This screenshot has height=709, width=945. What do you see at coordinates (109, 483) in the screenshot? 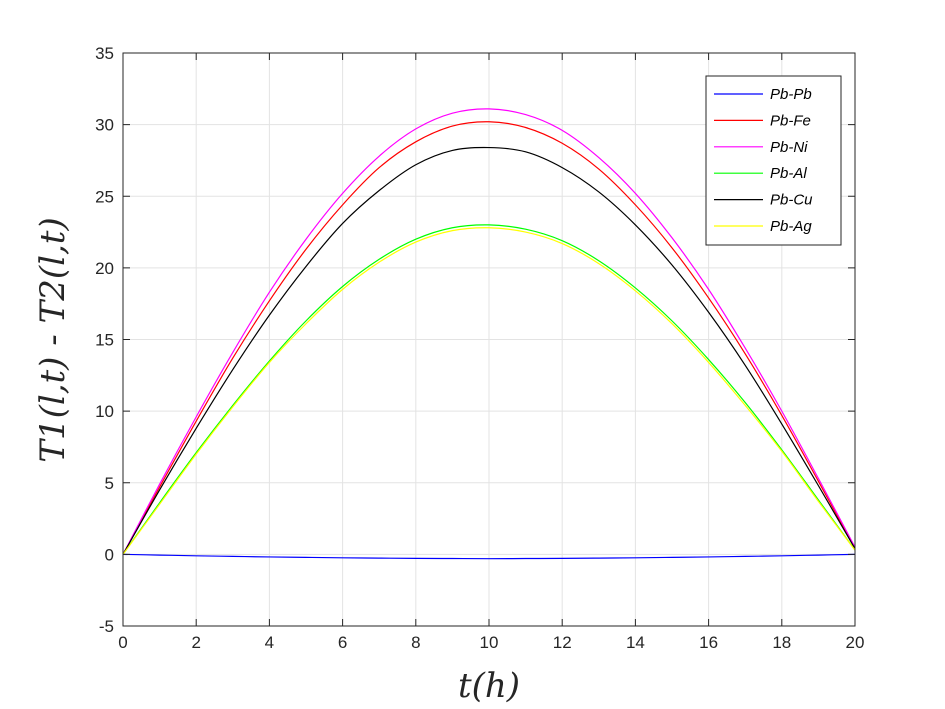
I see `y-tick-label: 5` at bounding box center [109, 483].